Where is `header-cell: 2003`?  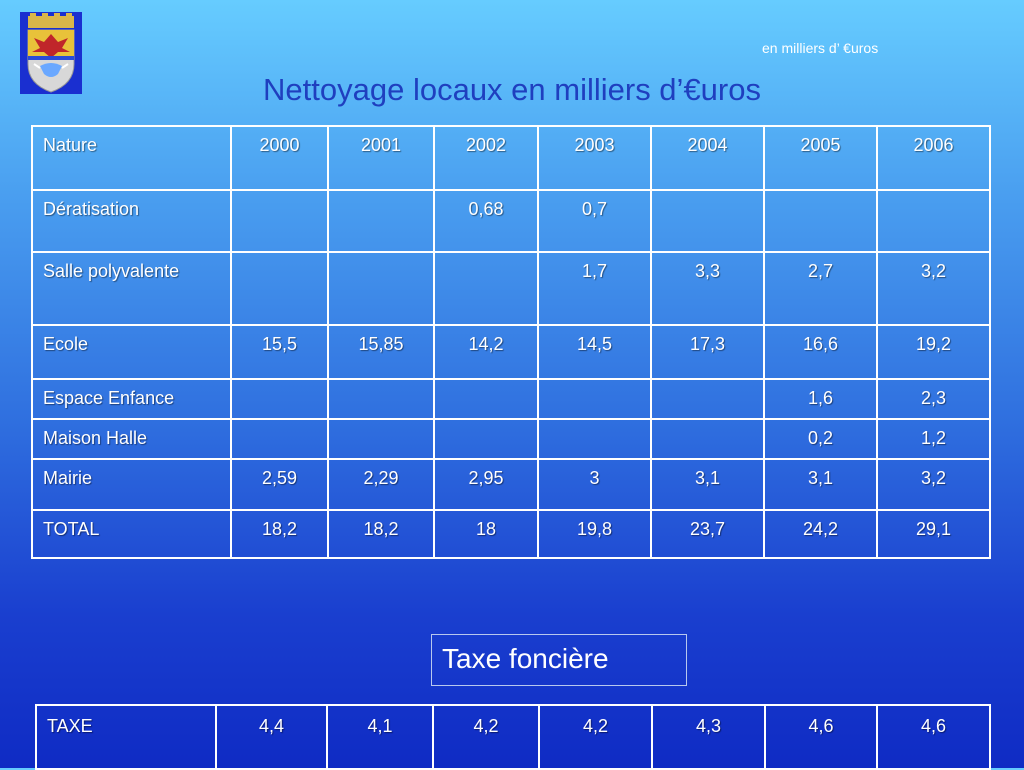 header-cell: 2003 is located at coordinates (594, 158).